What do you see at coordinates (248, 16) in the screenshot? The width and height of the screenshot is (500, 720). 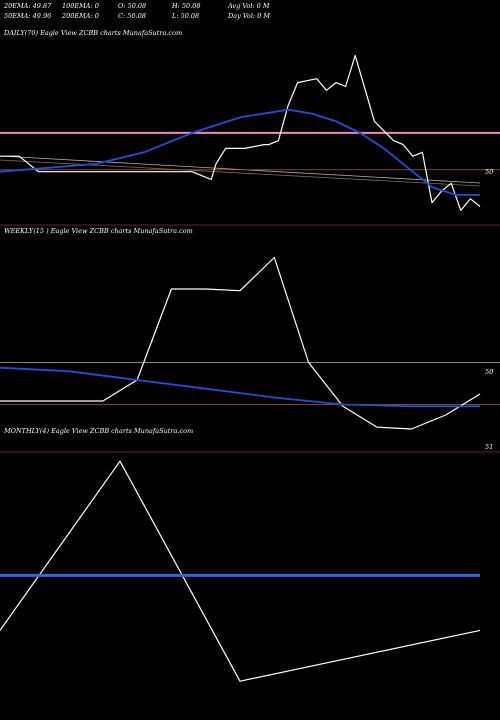 I see `header-day-vol: Day Vol: 0 M` at bounding box center [248, 16].